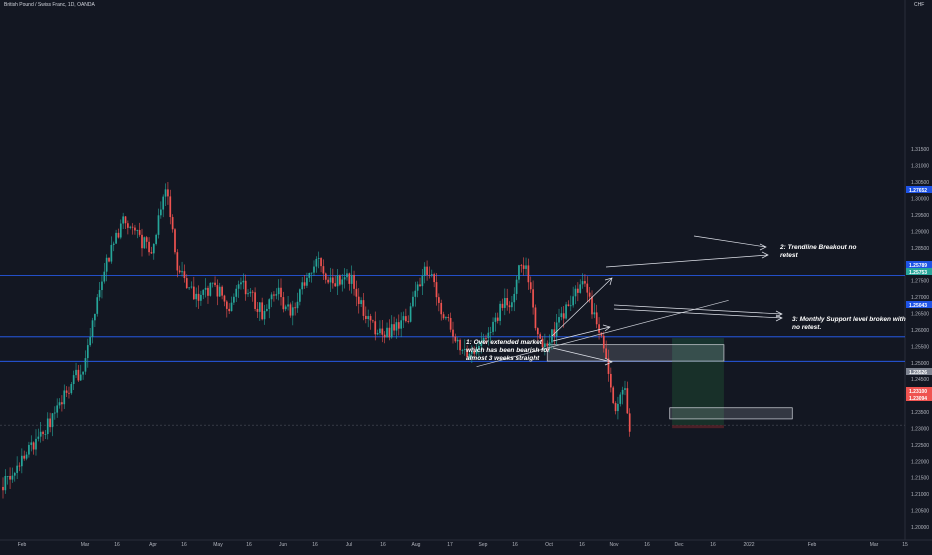 This screenshot has width=932, height=555. Describe the element at coordinates (698, 393) in the screenshot. I see `position-reward-area` at that location.